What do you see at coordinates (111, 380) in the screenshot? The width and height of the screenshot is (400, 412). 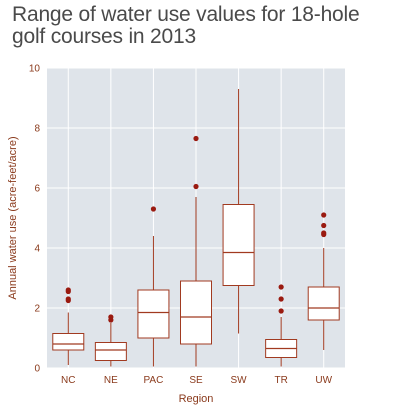 I see `x-tick-label: NE` at bounding box center [111, 380].